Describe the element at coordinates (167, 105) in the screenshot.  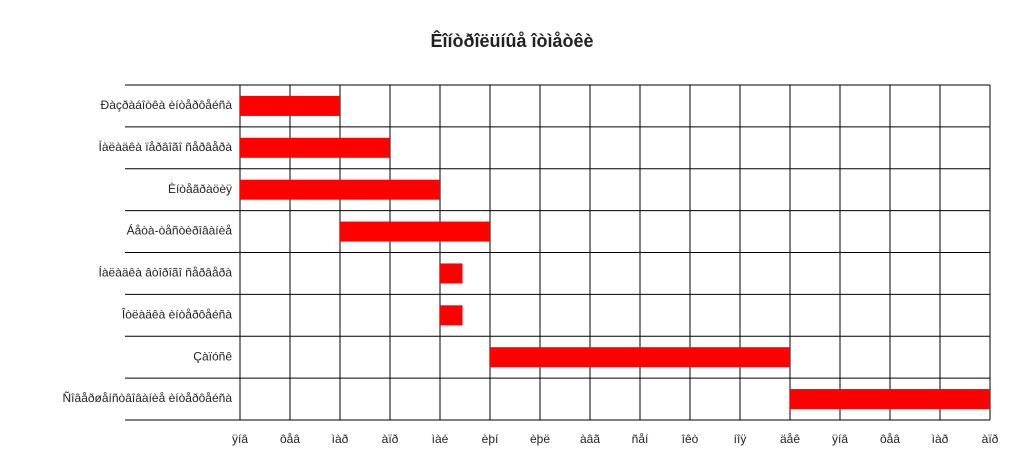
I see `y-tick-label: Ðàçðàáîòêà èíòåðôåéñà` at that location.